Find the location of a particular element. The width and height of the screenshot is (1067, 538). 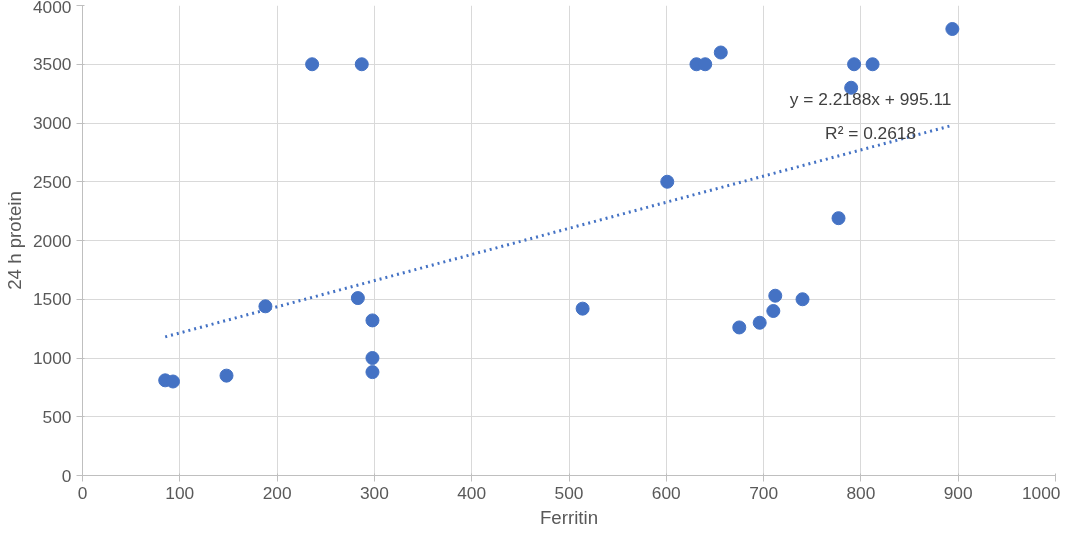

y-tick-label: 2500 is located at coordinates (52, 181).